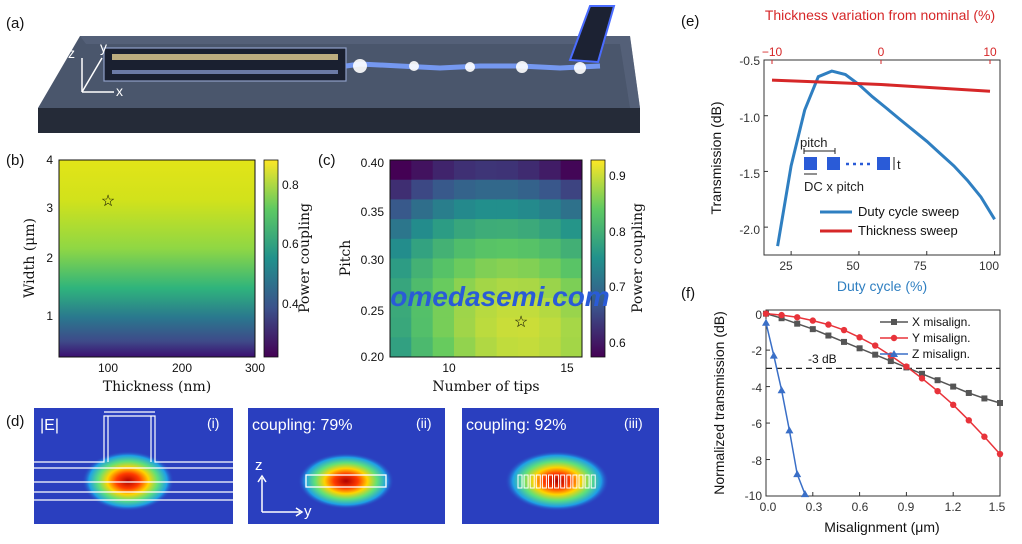 This screenshot has width=1022, height=544. I want to click on y-tick-b: 4, so click(49, 160).